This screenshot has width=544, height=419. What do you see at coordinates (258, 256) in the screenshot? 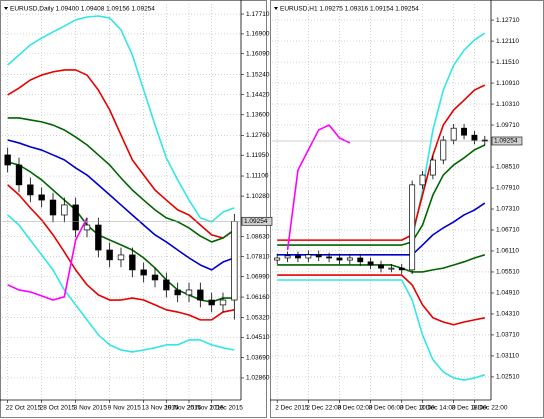
I see `y-tick-label: 1.07810` at bounding box center [258, 256].